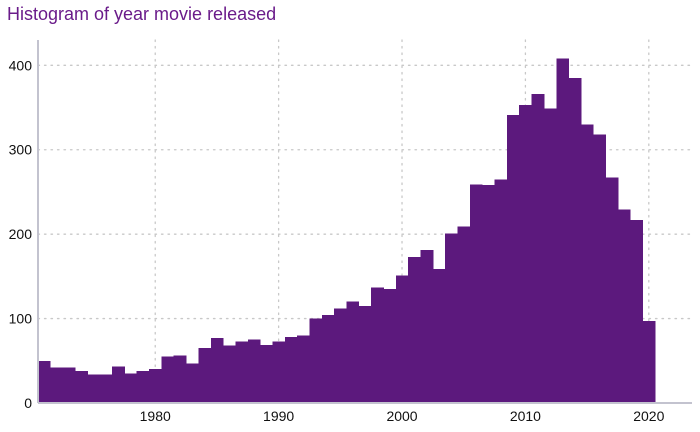 Image resolution: width=700 pixels, height=432 pixels. What do you see at coordinates (28, 403) in the screenshot?
I see `y-tick-label: 0` at bounding box center [28, 403].